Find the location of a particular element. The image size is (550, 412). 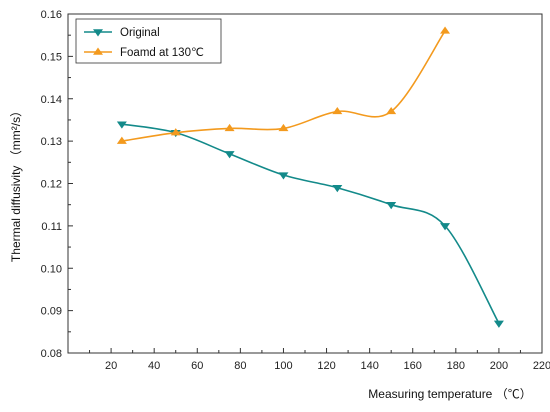

x-axis-title: Measuring temperature （℃） is located at coordinates (449, 394).